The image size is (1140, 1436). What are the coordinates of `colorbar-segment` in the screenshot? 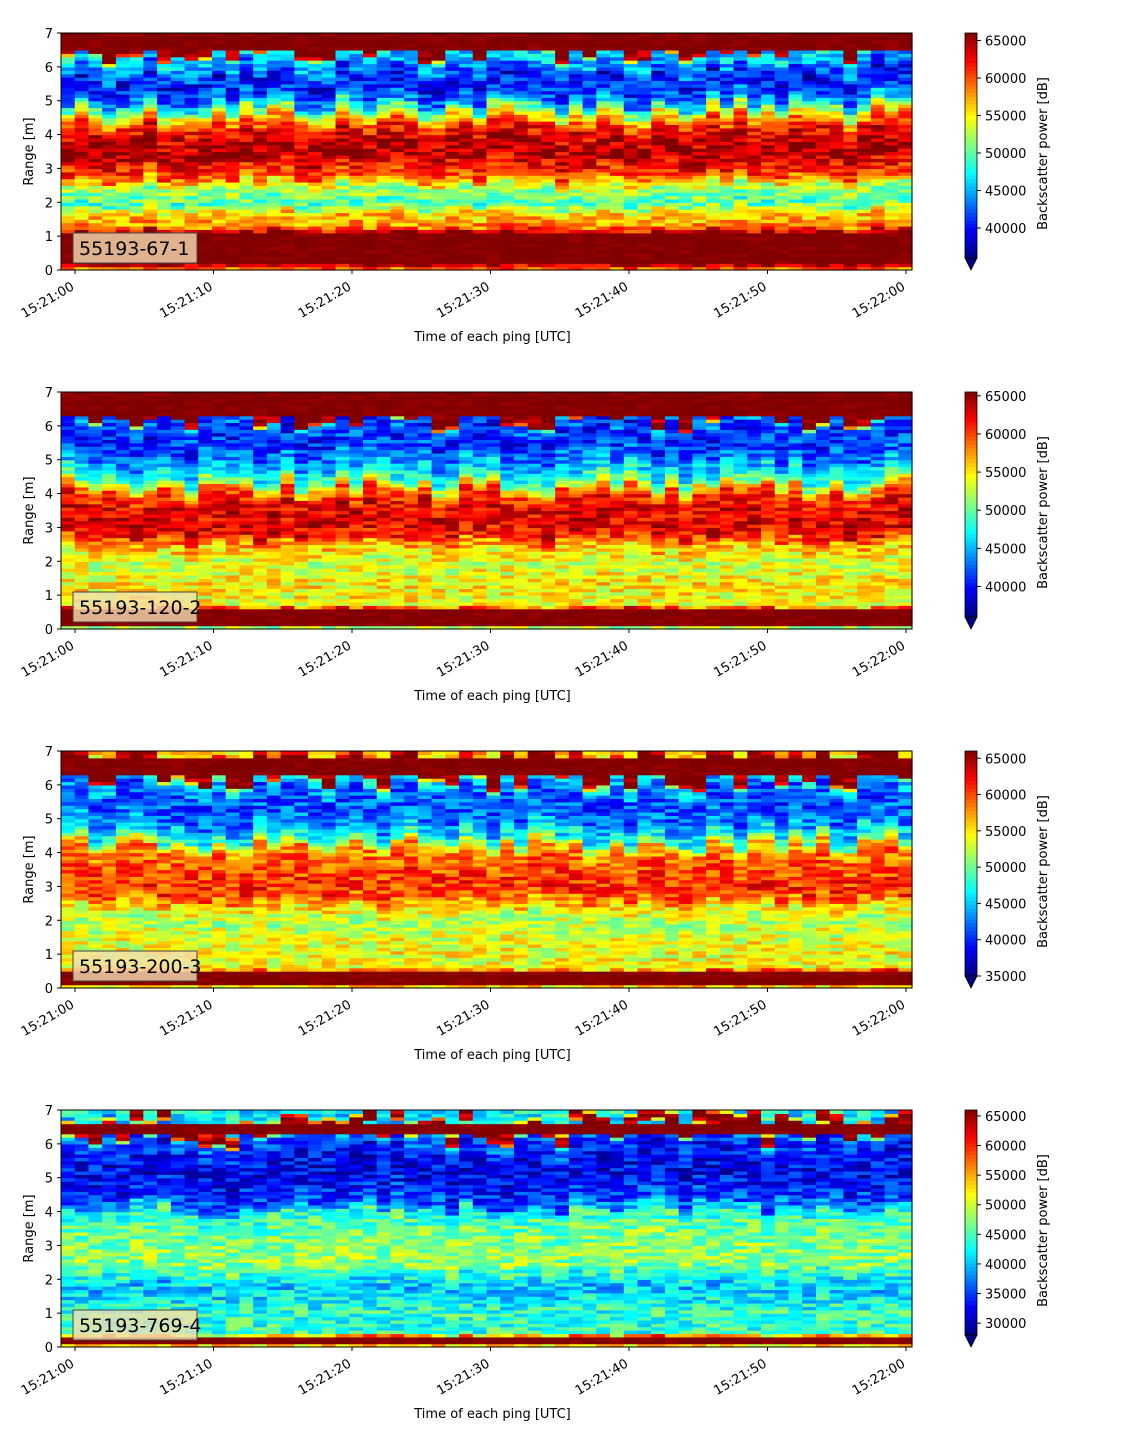 It's located at (971, 147).